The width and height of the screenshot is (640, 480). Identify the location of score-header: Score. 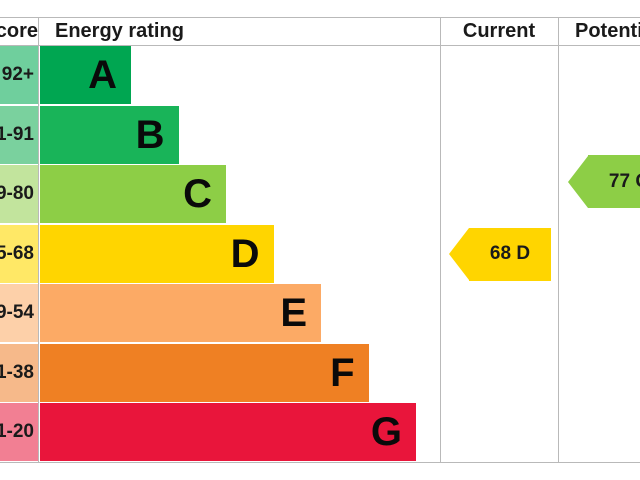
(19, 31).